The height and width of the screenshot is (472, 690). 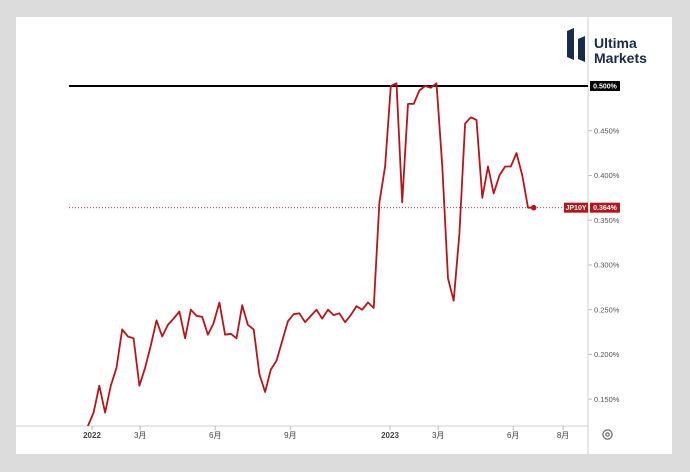 What do you see at coordinates (607, 399) in the screenshot?
I see `y-tick-label: 0.150%` at bounding box center [607, 399].